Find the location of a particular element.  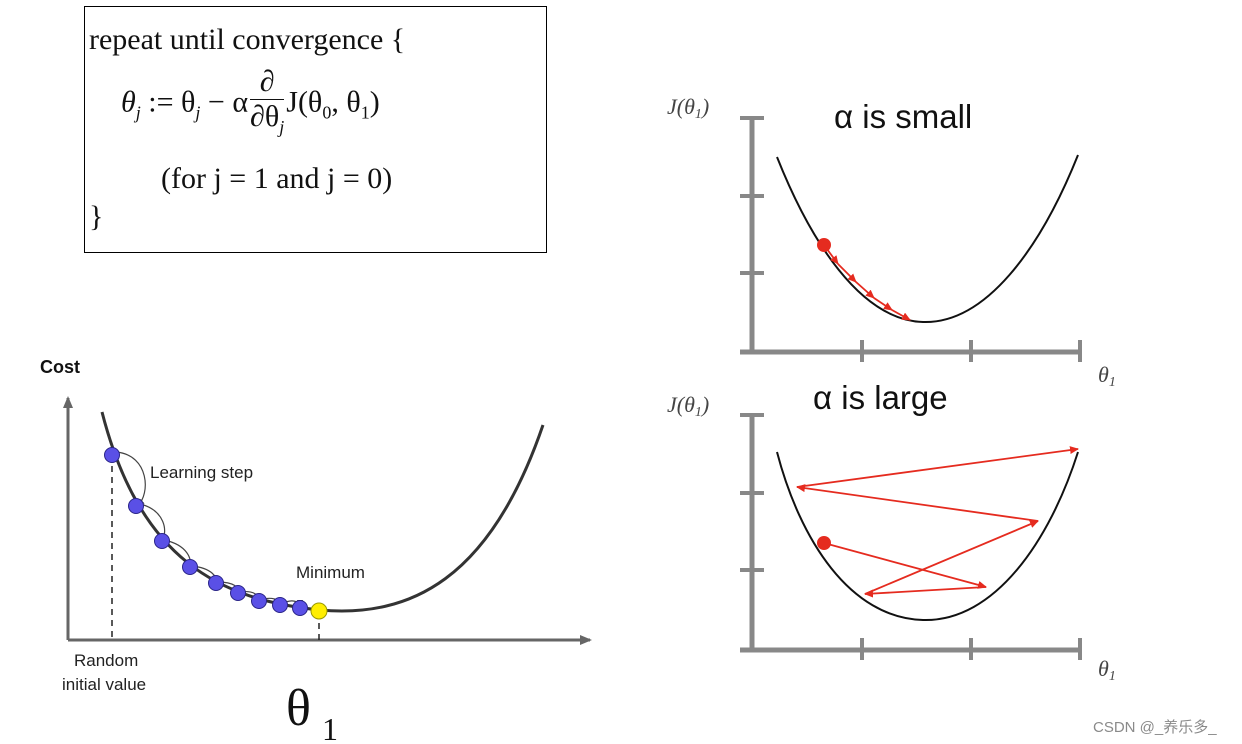

fraction-denominator: ∂θ is located at coordinates (265, 116).